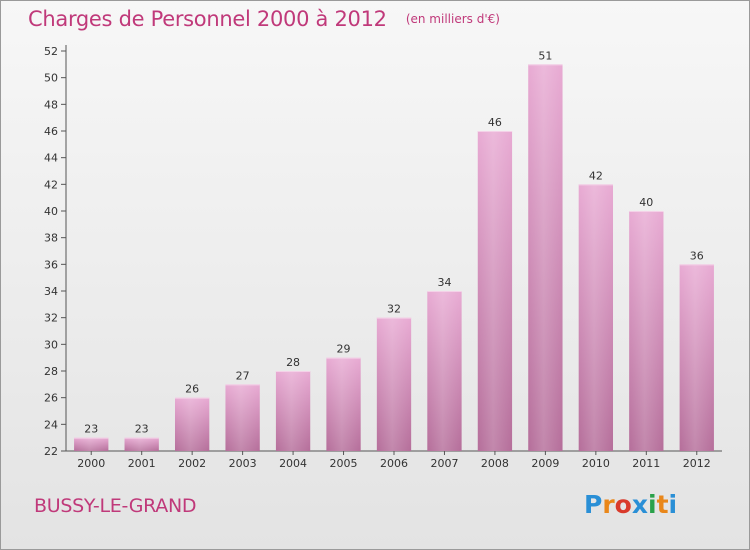 This screenshot has width=750, height=550. Describe the element at coordinates (662, 504) in the screenshot. I see `logo-letter: t` at that location.